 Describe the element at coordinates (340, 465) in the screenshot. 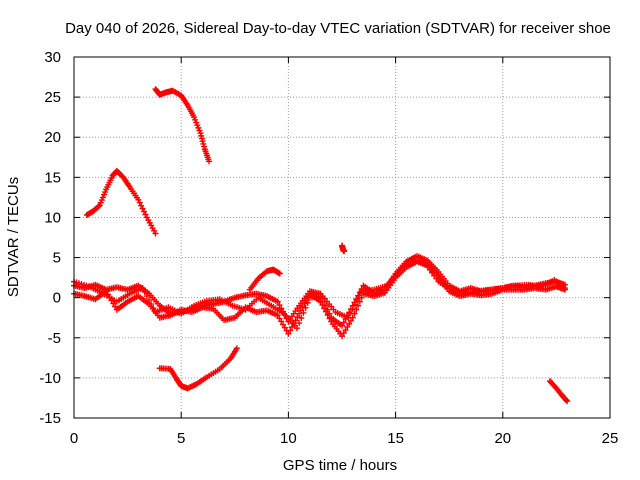

I see `x-axis-label: GPS time / hours` at that location.